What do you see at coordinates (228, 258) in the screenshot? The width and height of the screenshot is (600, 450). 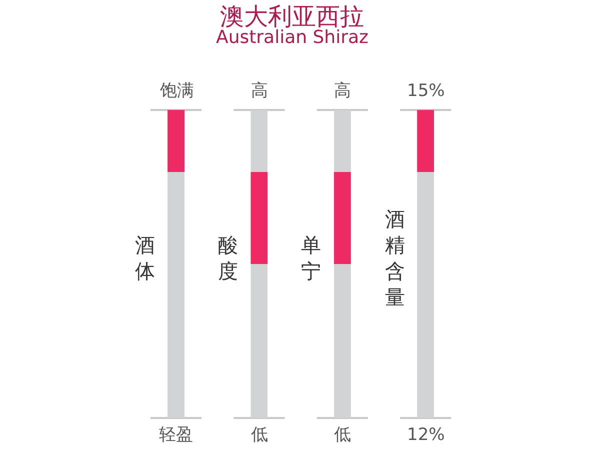 I see `y-axis-title: 酸度` at bounding box center [228, 258].